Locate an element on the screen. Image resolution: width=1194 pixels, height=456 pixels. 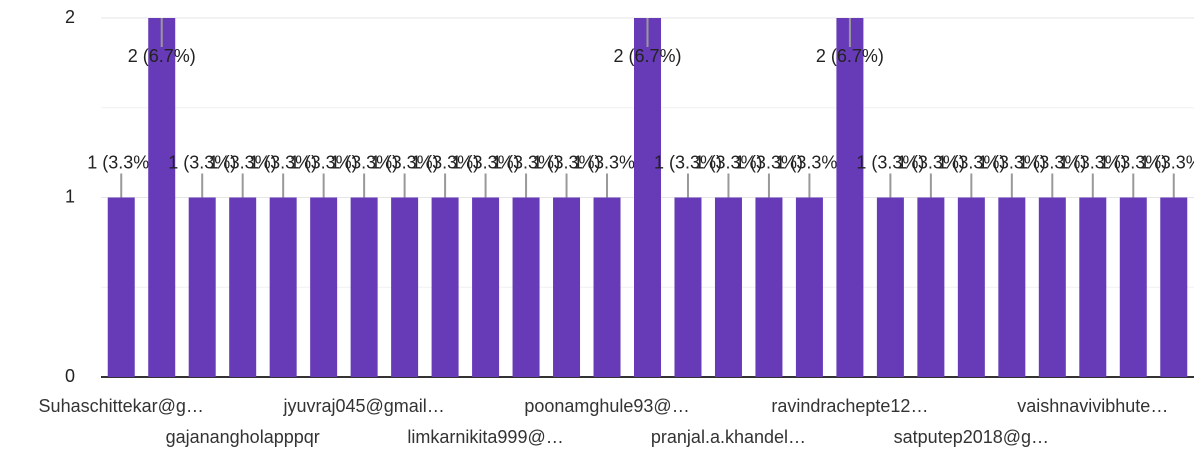
y-tick-label: 0 is located at coordinates (70, 376).